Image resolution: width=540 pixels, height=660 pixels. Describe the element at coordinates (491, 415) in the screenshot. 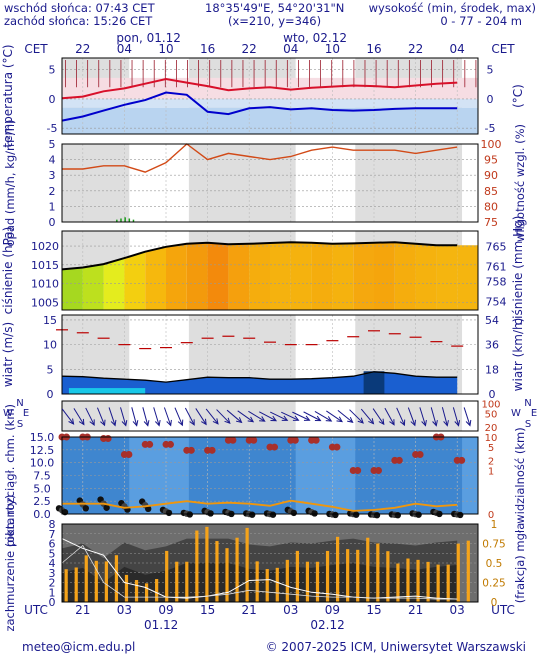

I see `visibility-ytick: 50` at that location.